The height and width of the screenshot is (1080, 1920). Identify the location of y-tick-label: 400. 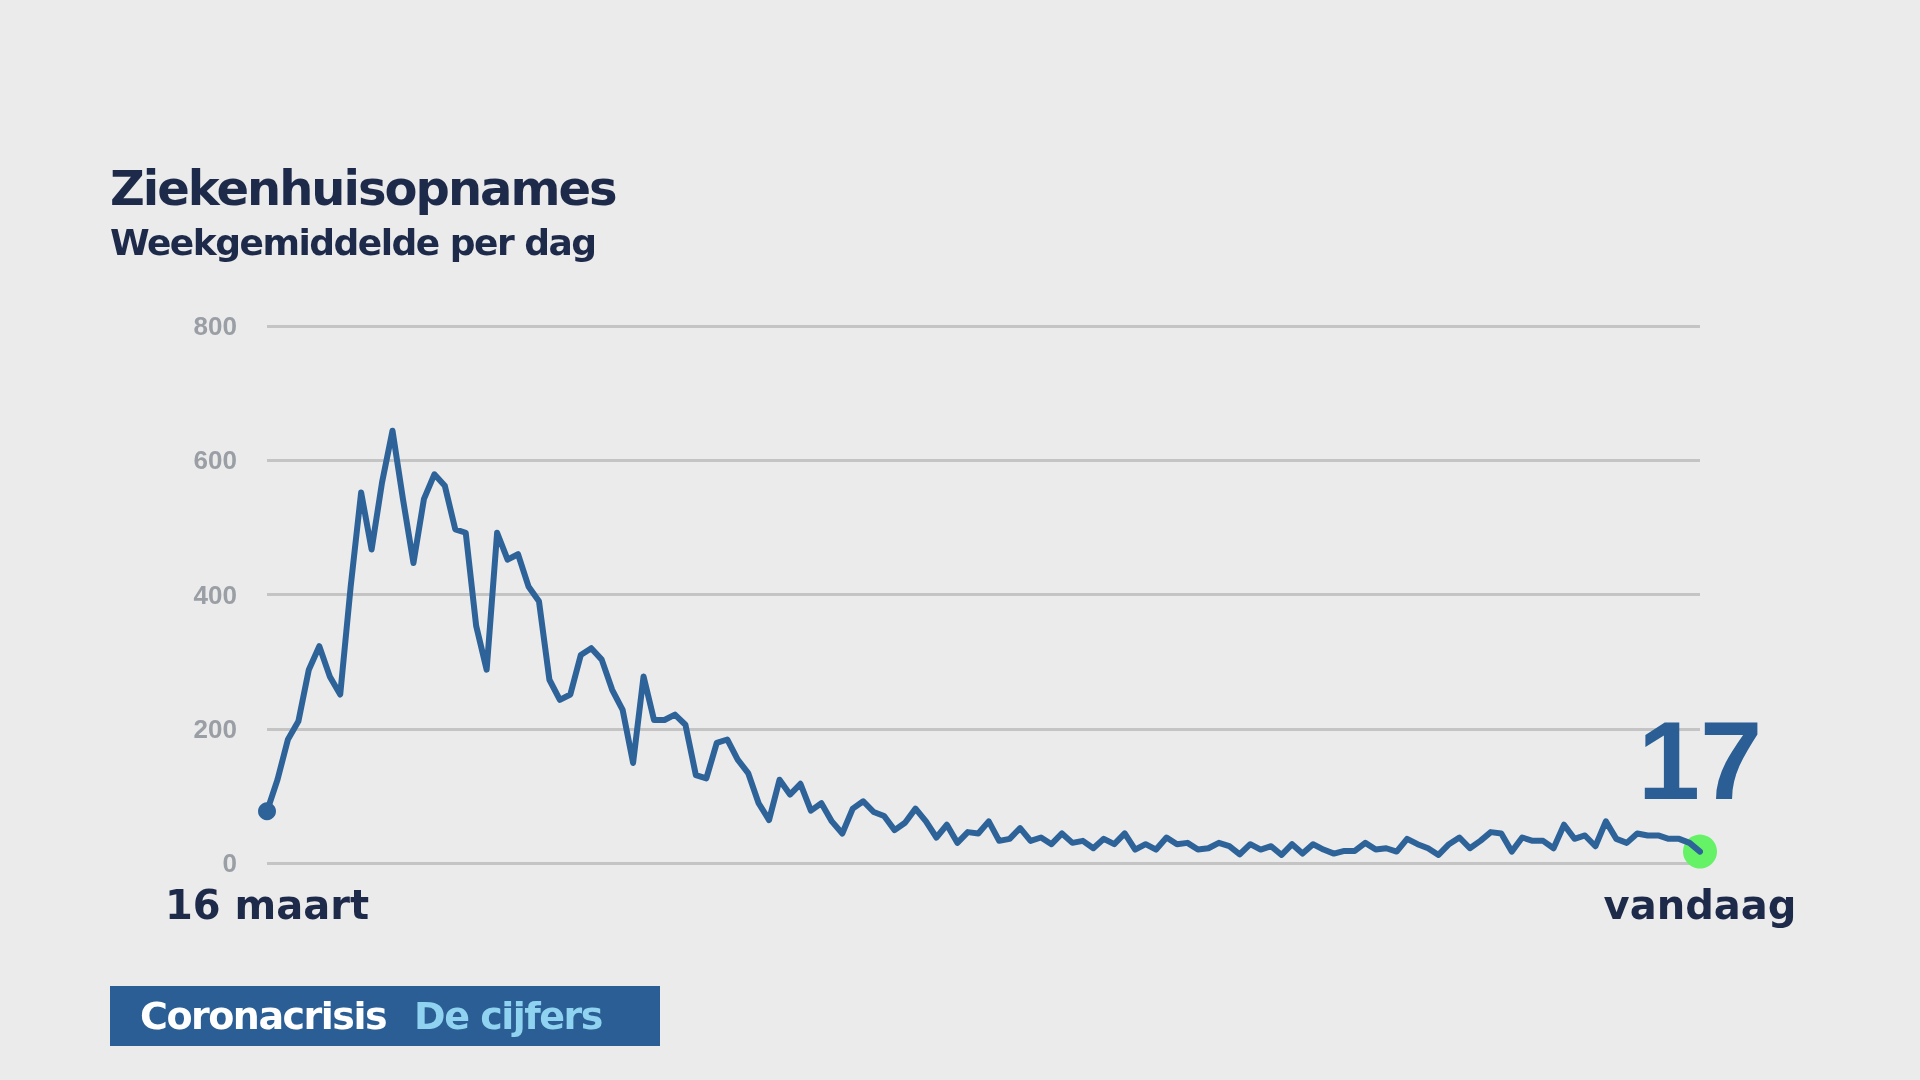
(215, 594).